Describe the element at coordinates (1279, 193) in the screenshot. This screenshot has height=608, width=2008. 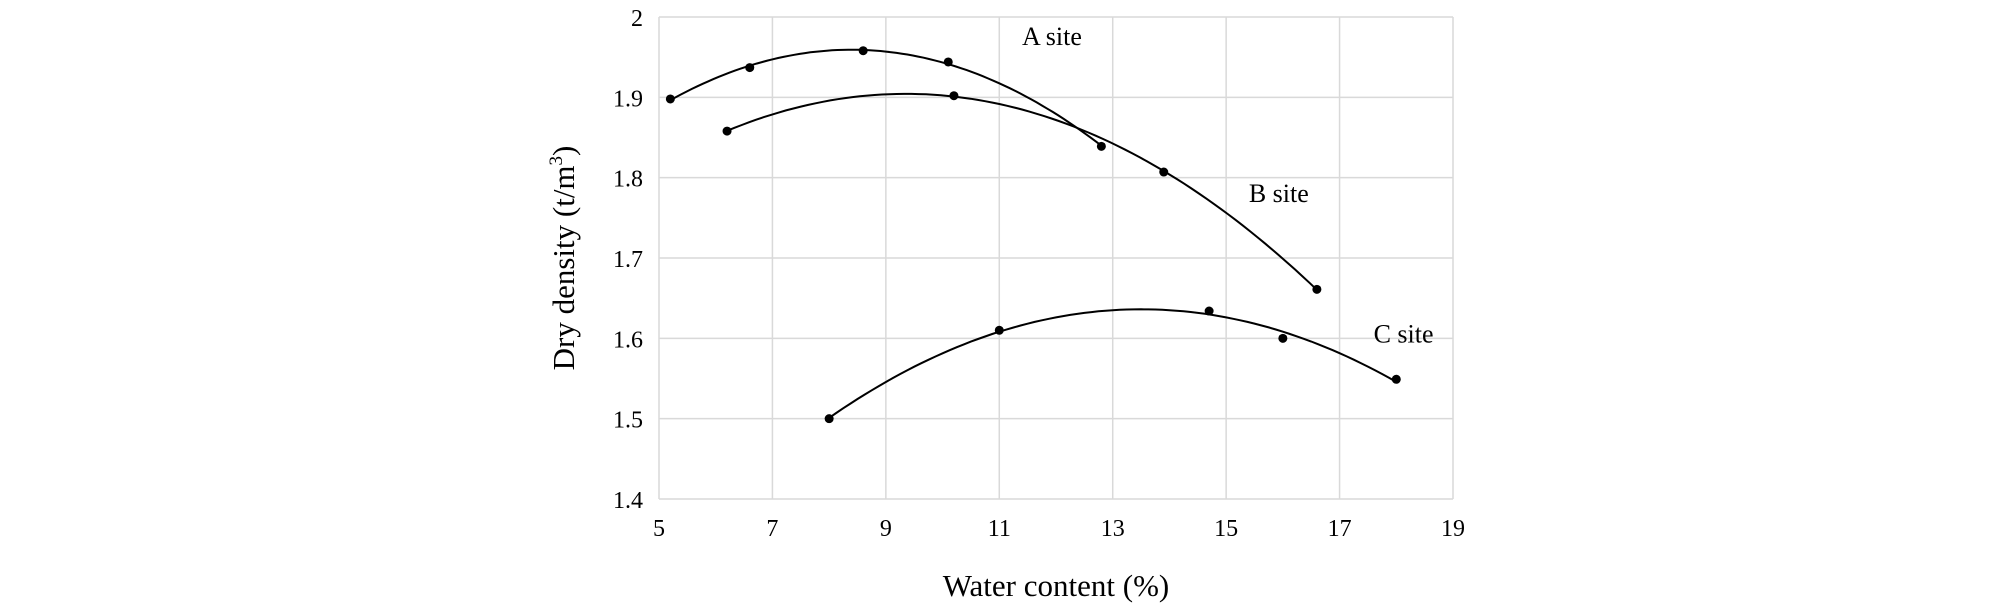
I see `series-label: B site` at that location.